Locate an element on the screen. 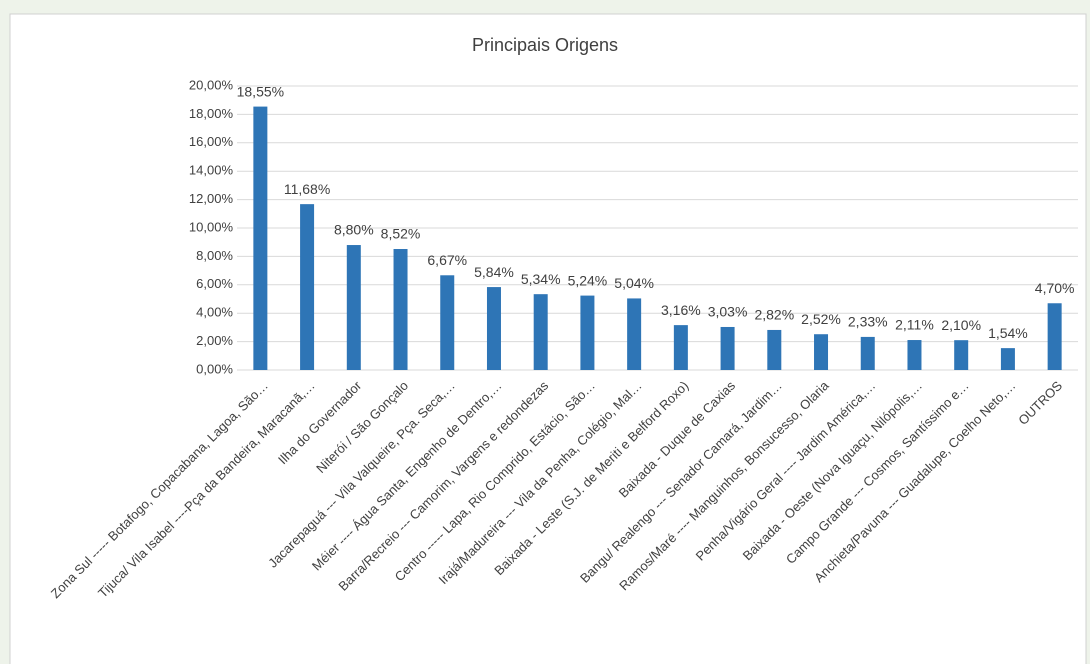 Image resolution: width=1090 pixels, height=664 pixels. y-tick-label: 14,00% is located at coordinates (211, 170).